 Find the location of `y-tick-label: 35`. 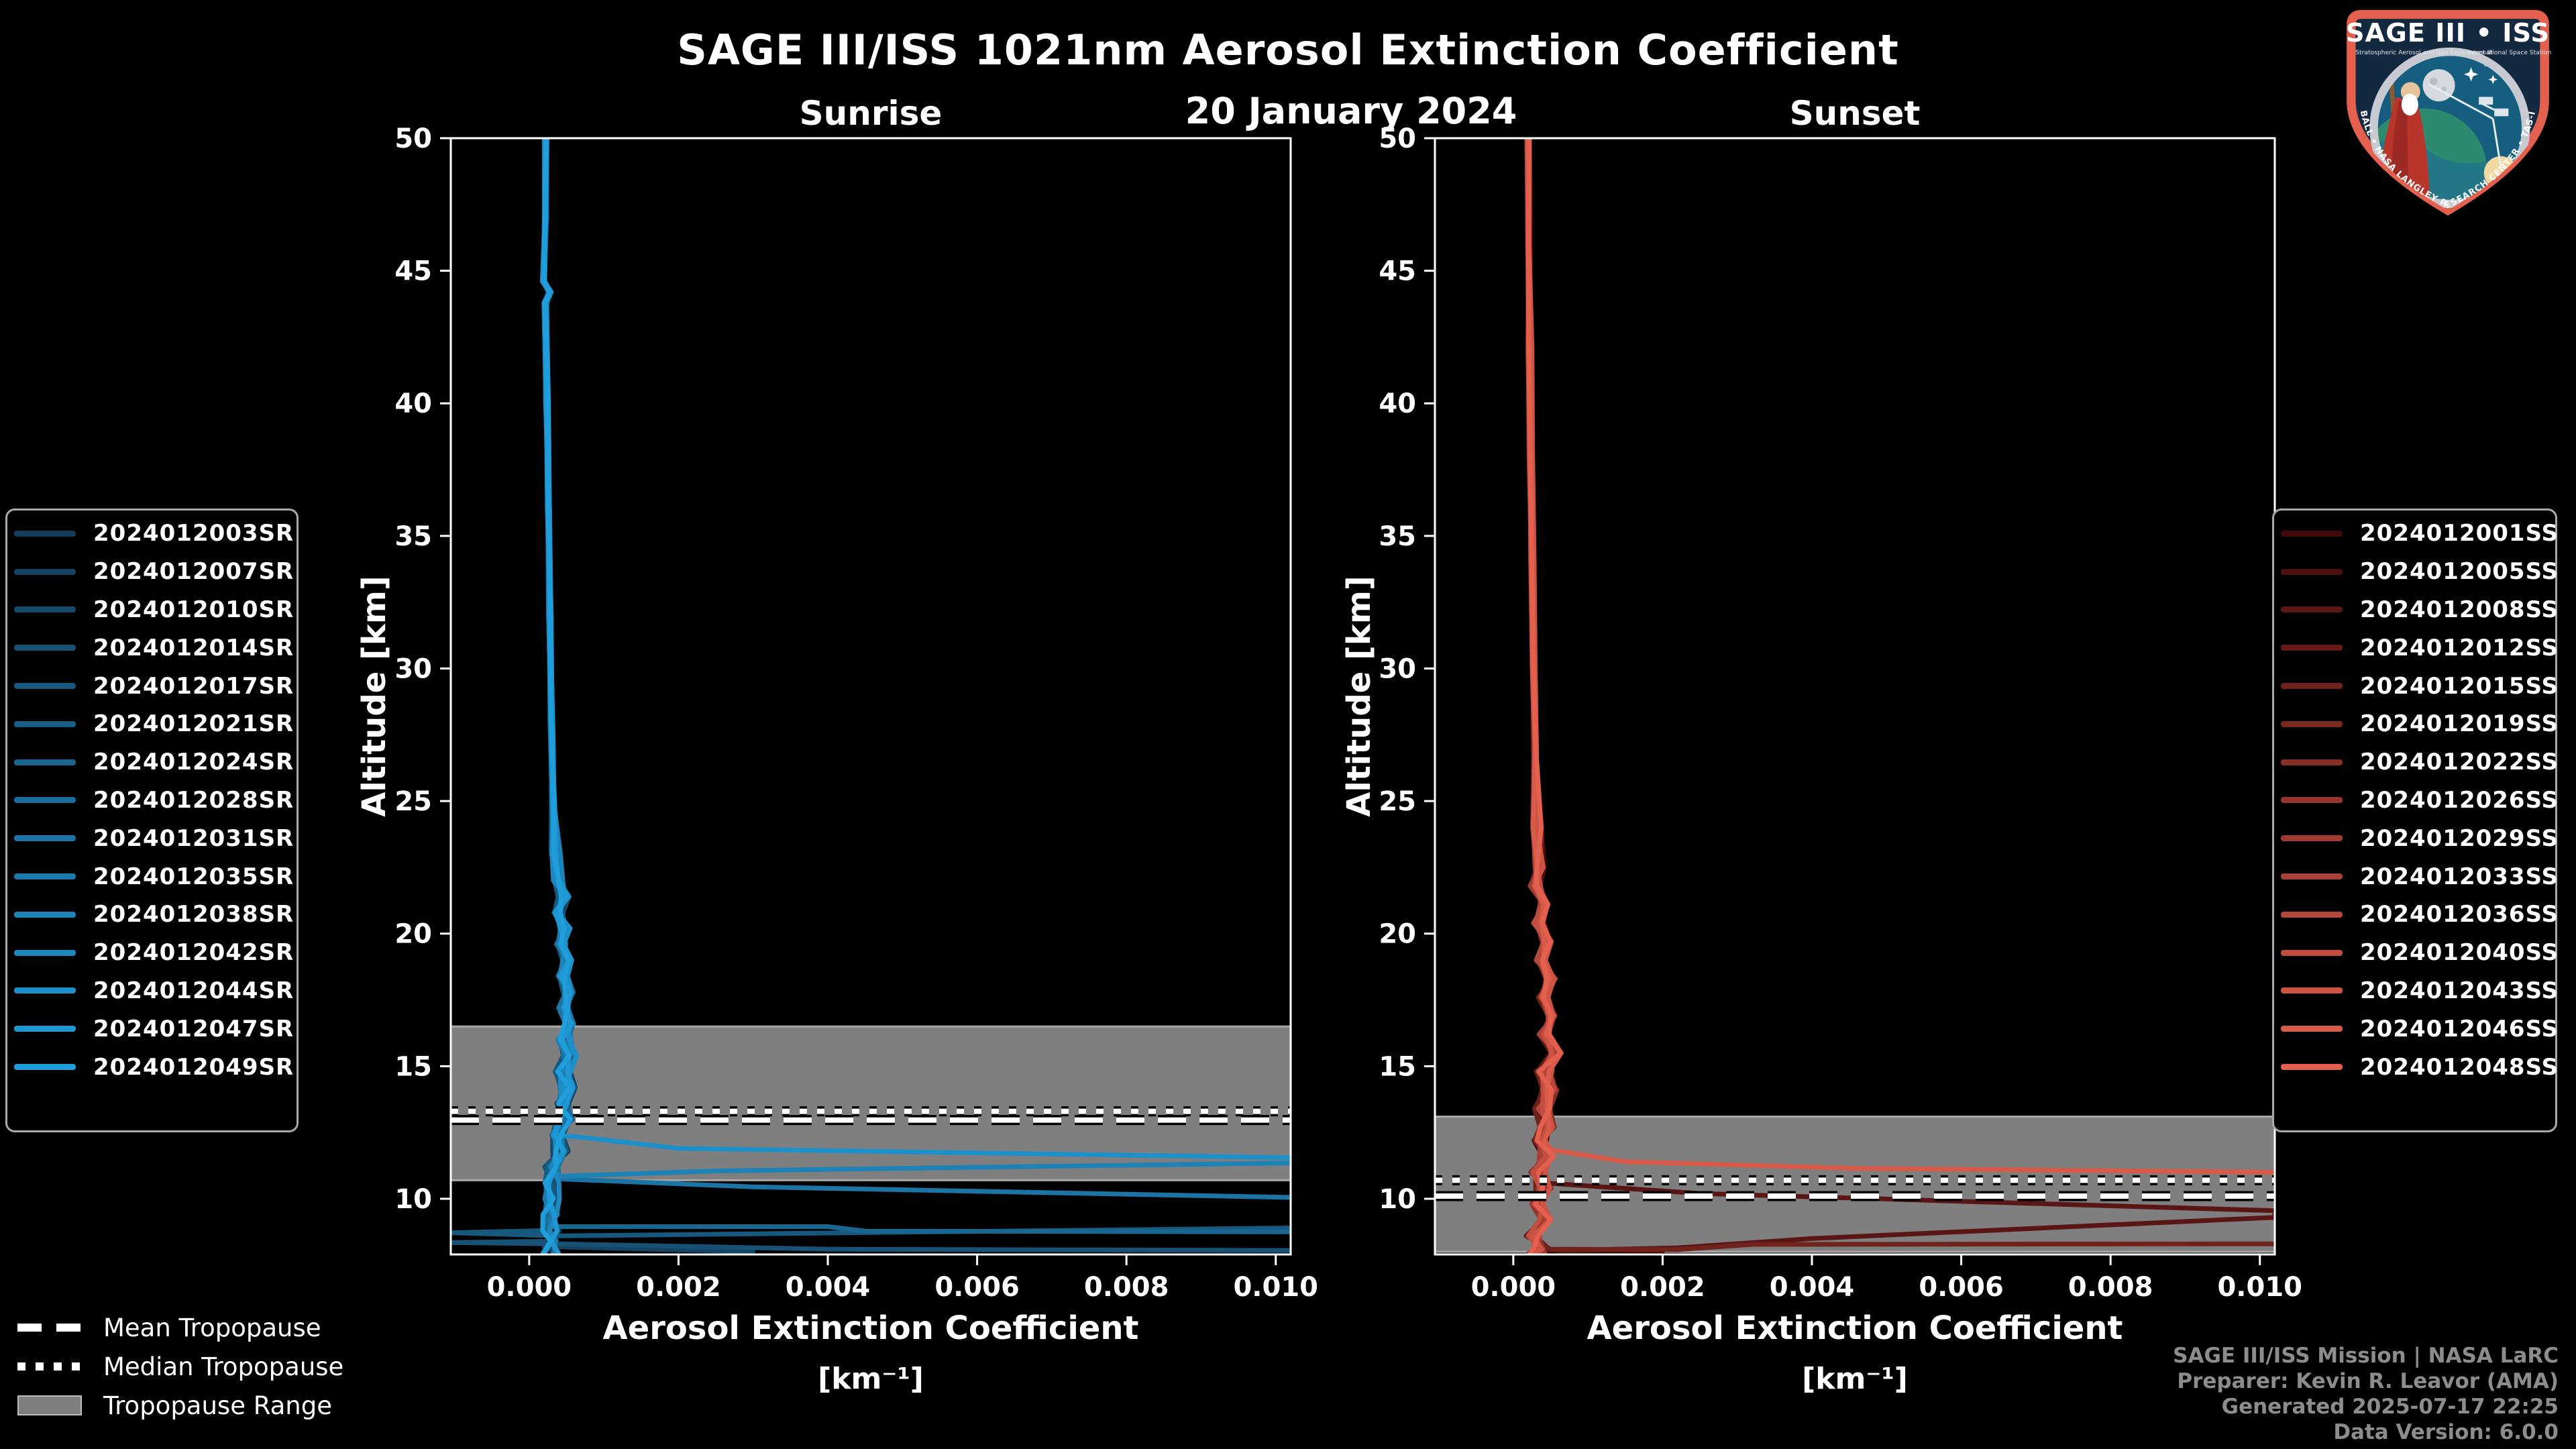

y-tick-label: 35 is located at coordinates (1397, 536).